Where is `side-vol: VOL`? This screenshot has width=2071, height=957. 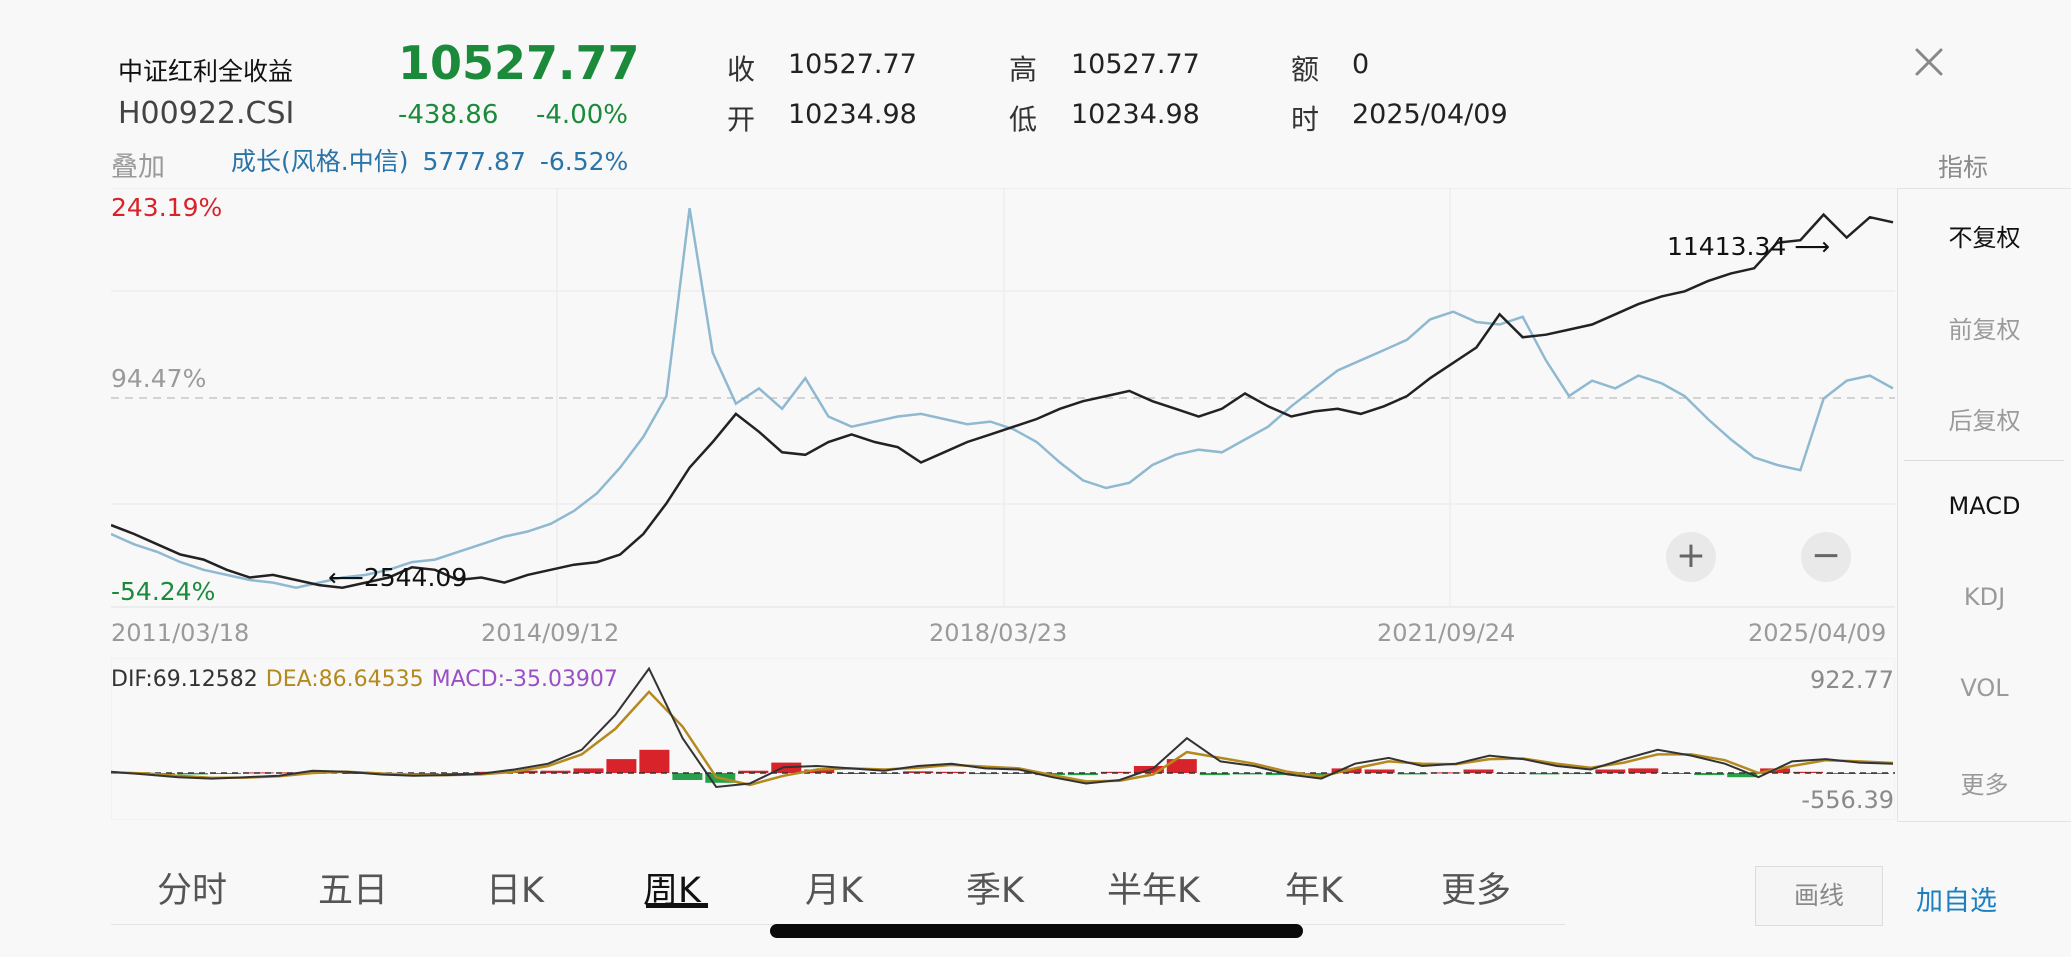
side-vol: VOL is located at coordinates (1984, 688).